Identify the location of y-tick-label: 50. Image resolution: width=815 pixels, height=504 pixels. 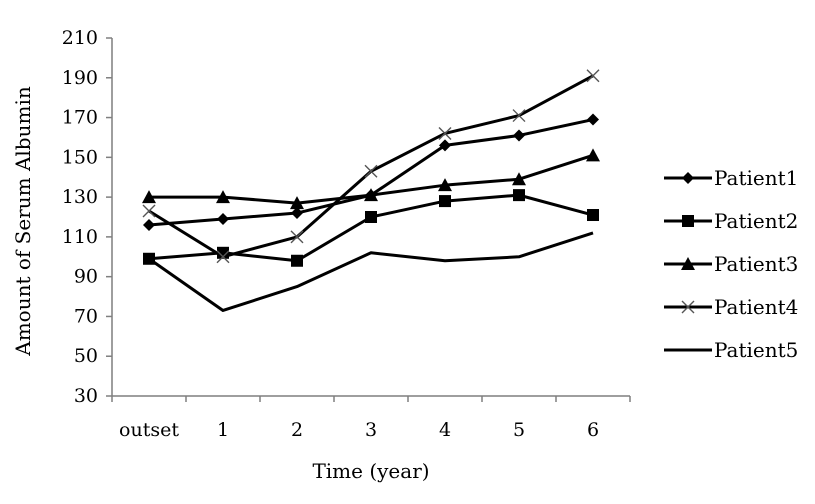
(86, 356).